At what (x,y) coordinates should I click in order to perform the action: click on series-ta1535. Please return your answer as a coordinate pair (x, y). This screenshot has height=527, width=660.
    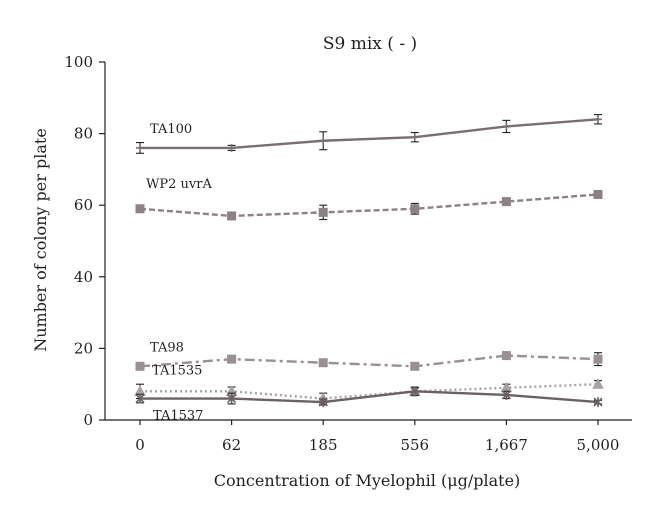
    Looking at the image, I should click on (369, 391).